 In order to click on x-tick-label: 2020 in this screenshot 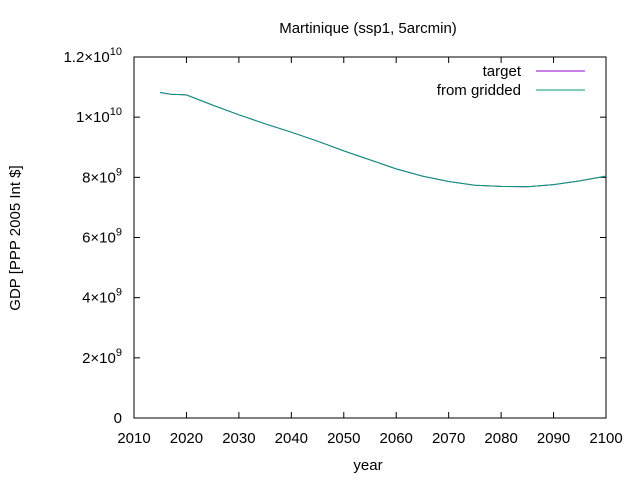, I will do `click(186, 438)`.